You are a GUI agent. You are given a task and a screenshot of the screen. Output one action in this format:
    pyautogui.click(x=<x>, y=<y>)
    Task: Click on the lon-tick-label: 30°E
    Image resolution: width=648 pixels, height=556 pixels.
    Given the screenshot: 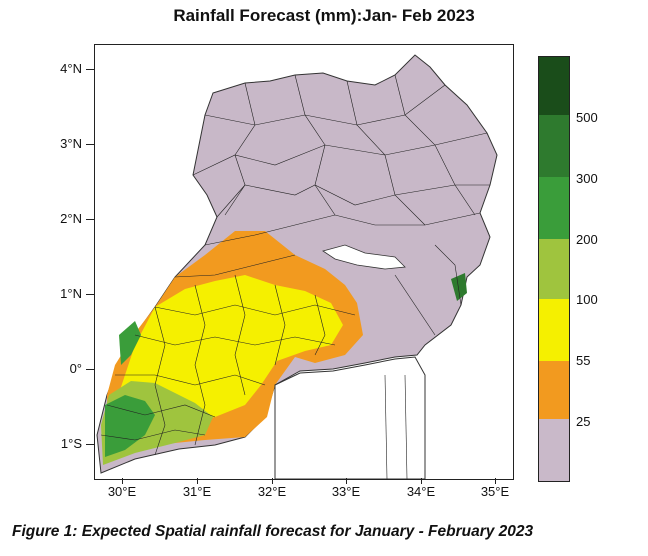 What is the action you would take?
    pyautogui.click(x=122, y=491)
    